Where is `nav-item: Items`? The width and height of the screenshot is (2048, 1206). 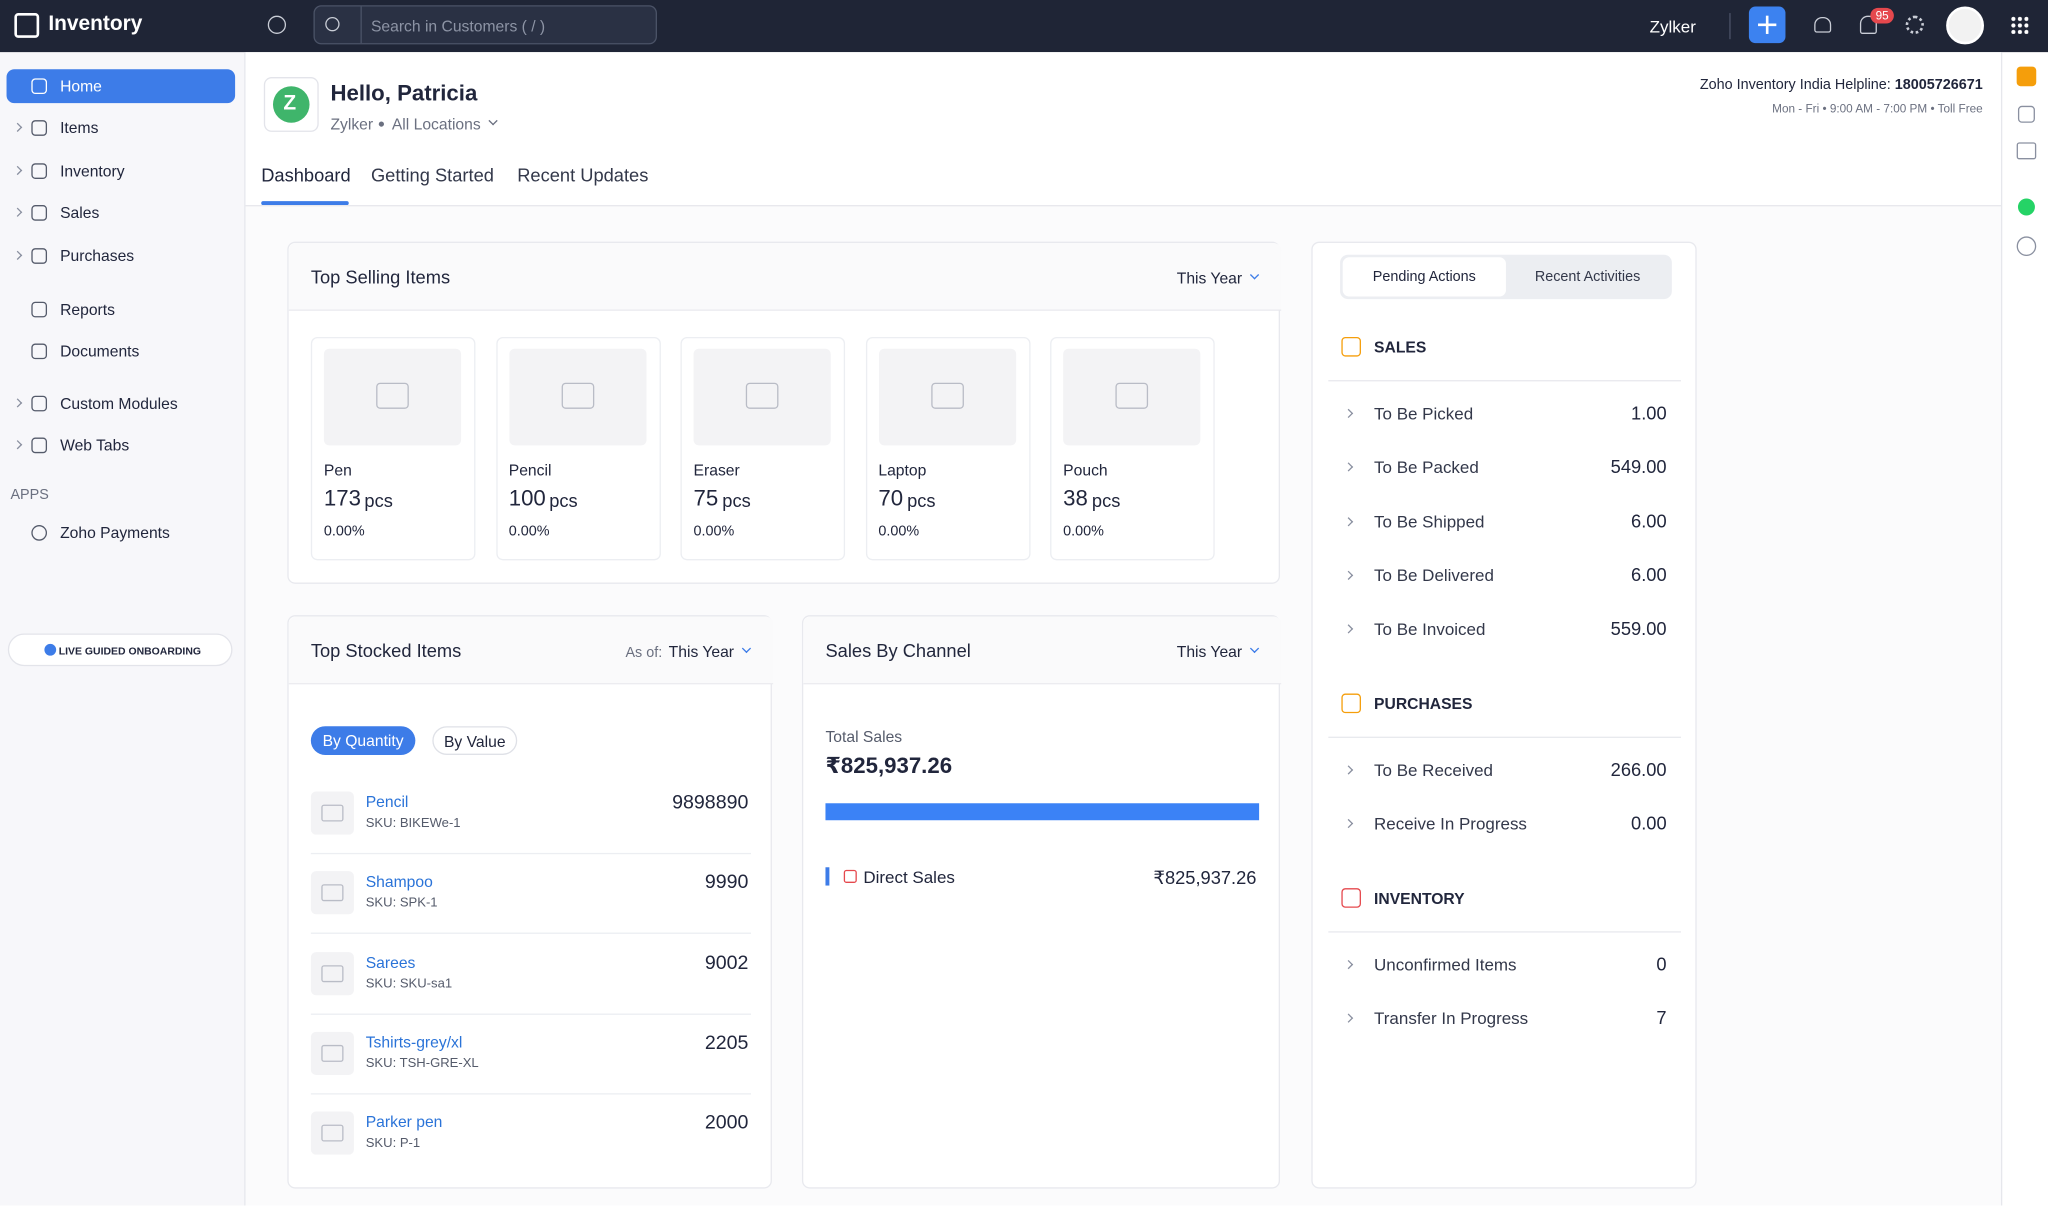
nav-item: Items is located at coordinates (121, 128).